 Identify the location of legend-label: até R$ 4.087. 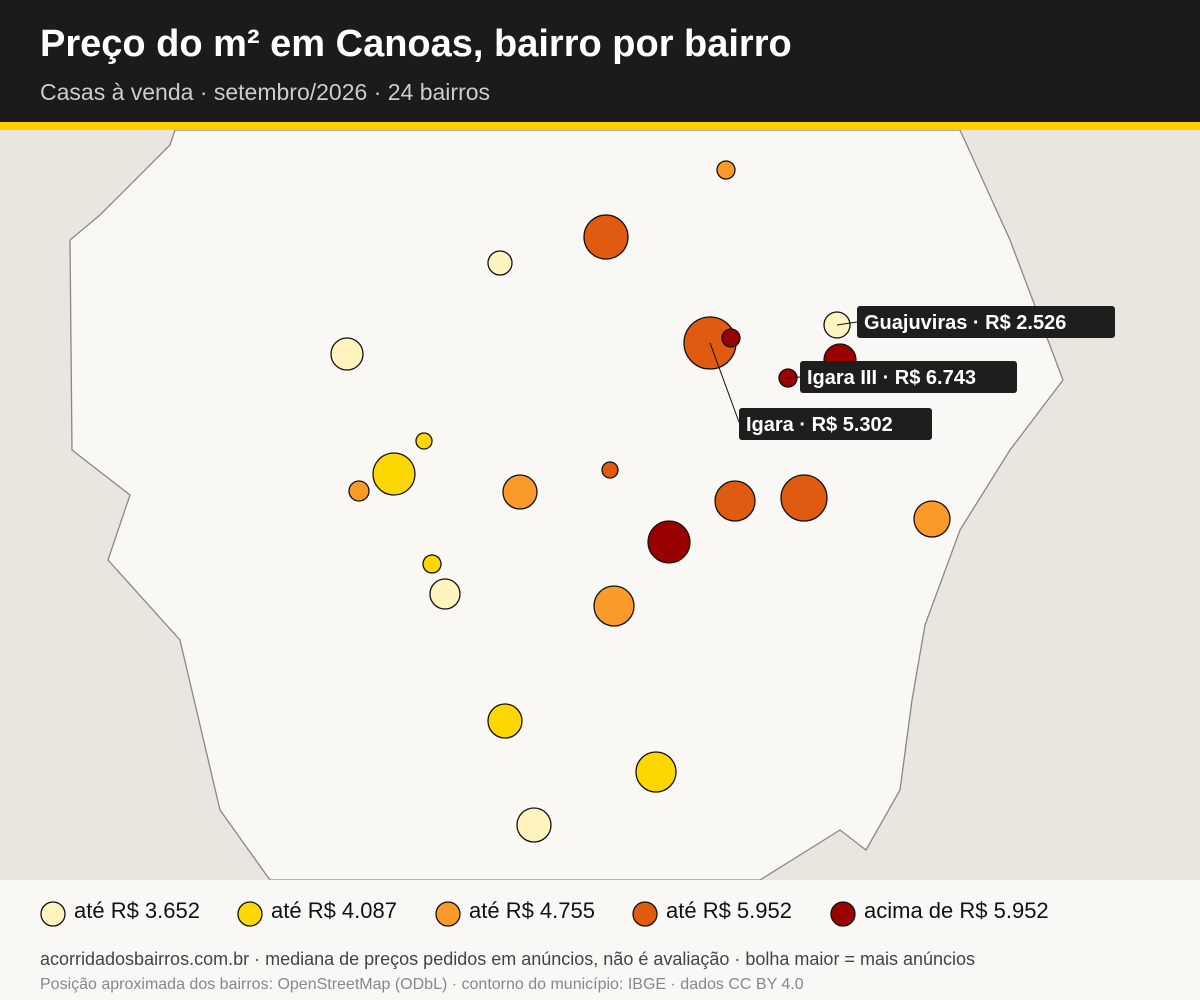
(334, 910).